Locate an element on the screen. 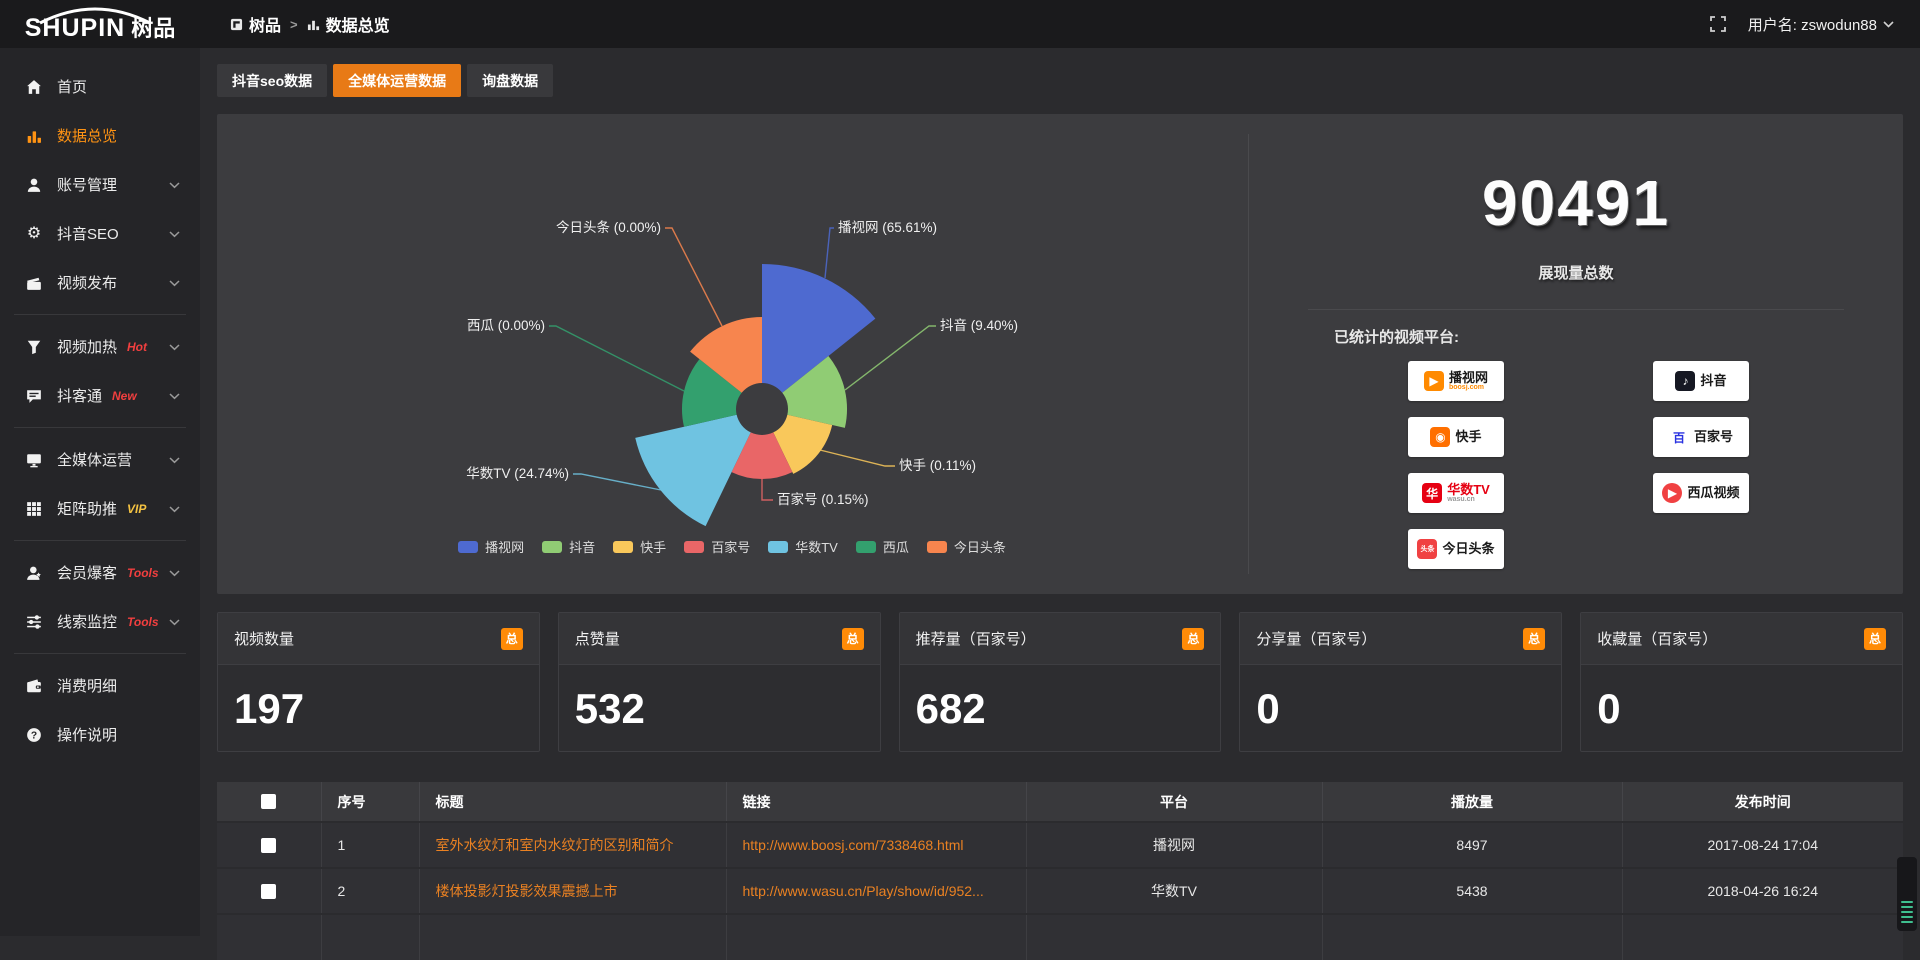 Image resolution: width=1920 pixels, height=960 pixels. pie-label: 抖音 (9.40%) is located at coordinates (979, 325).